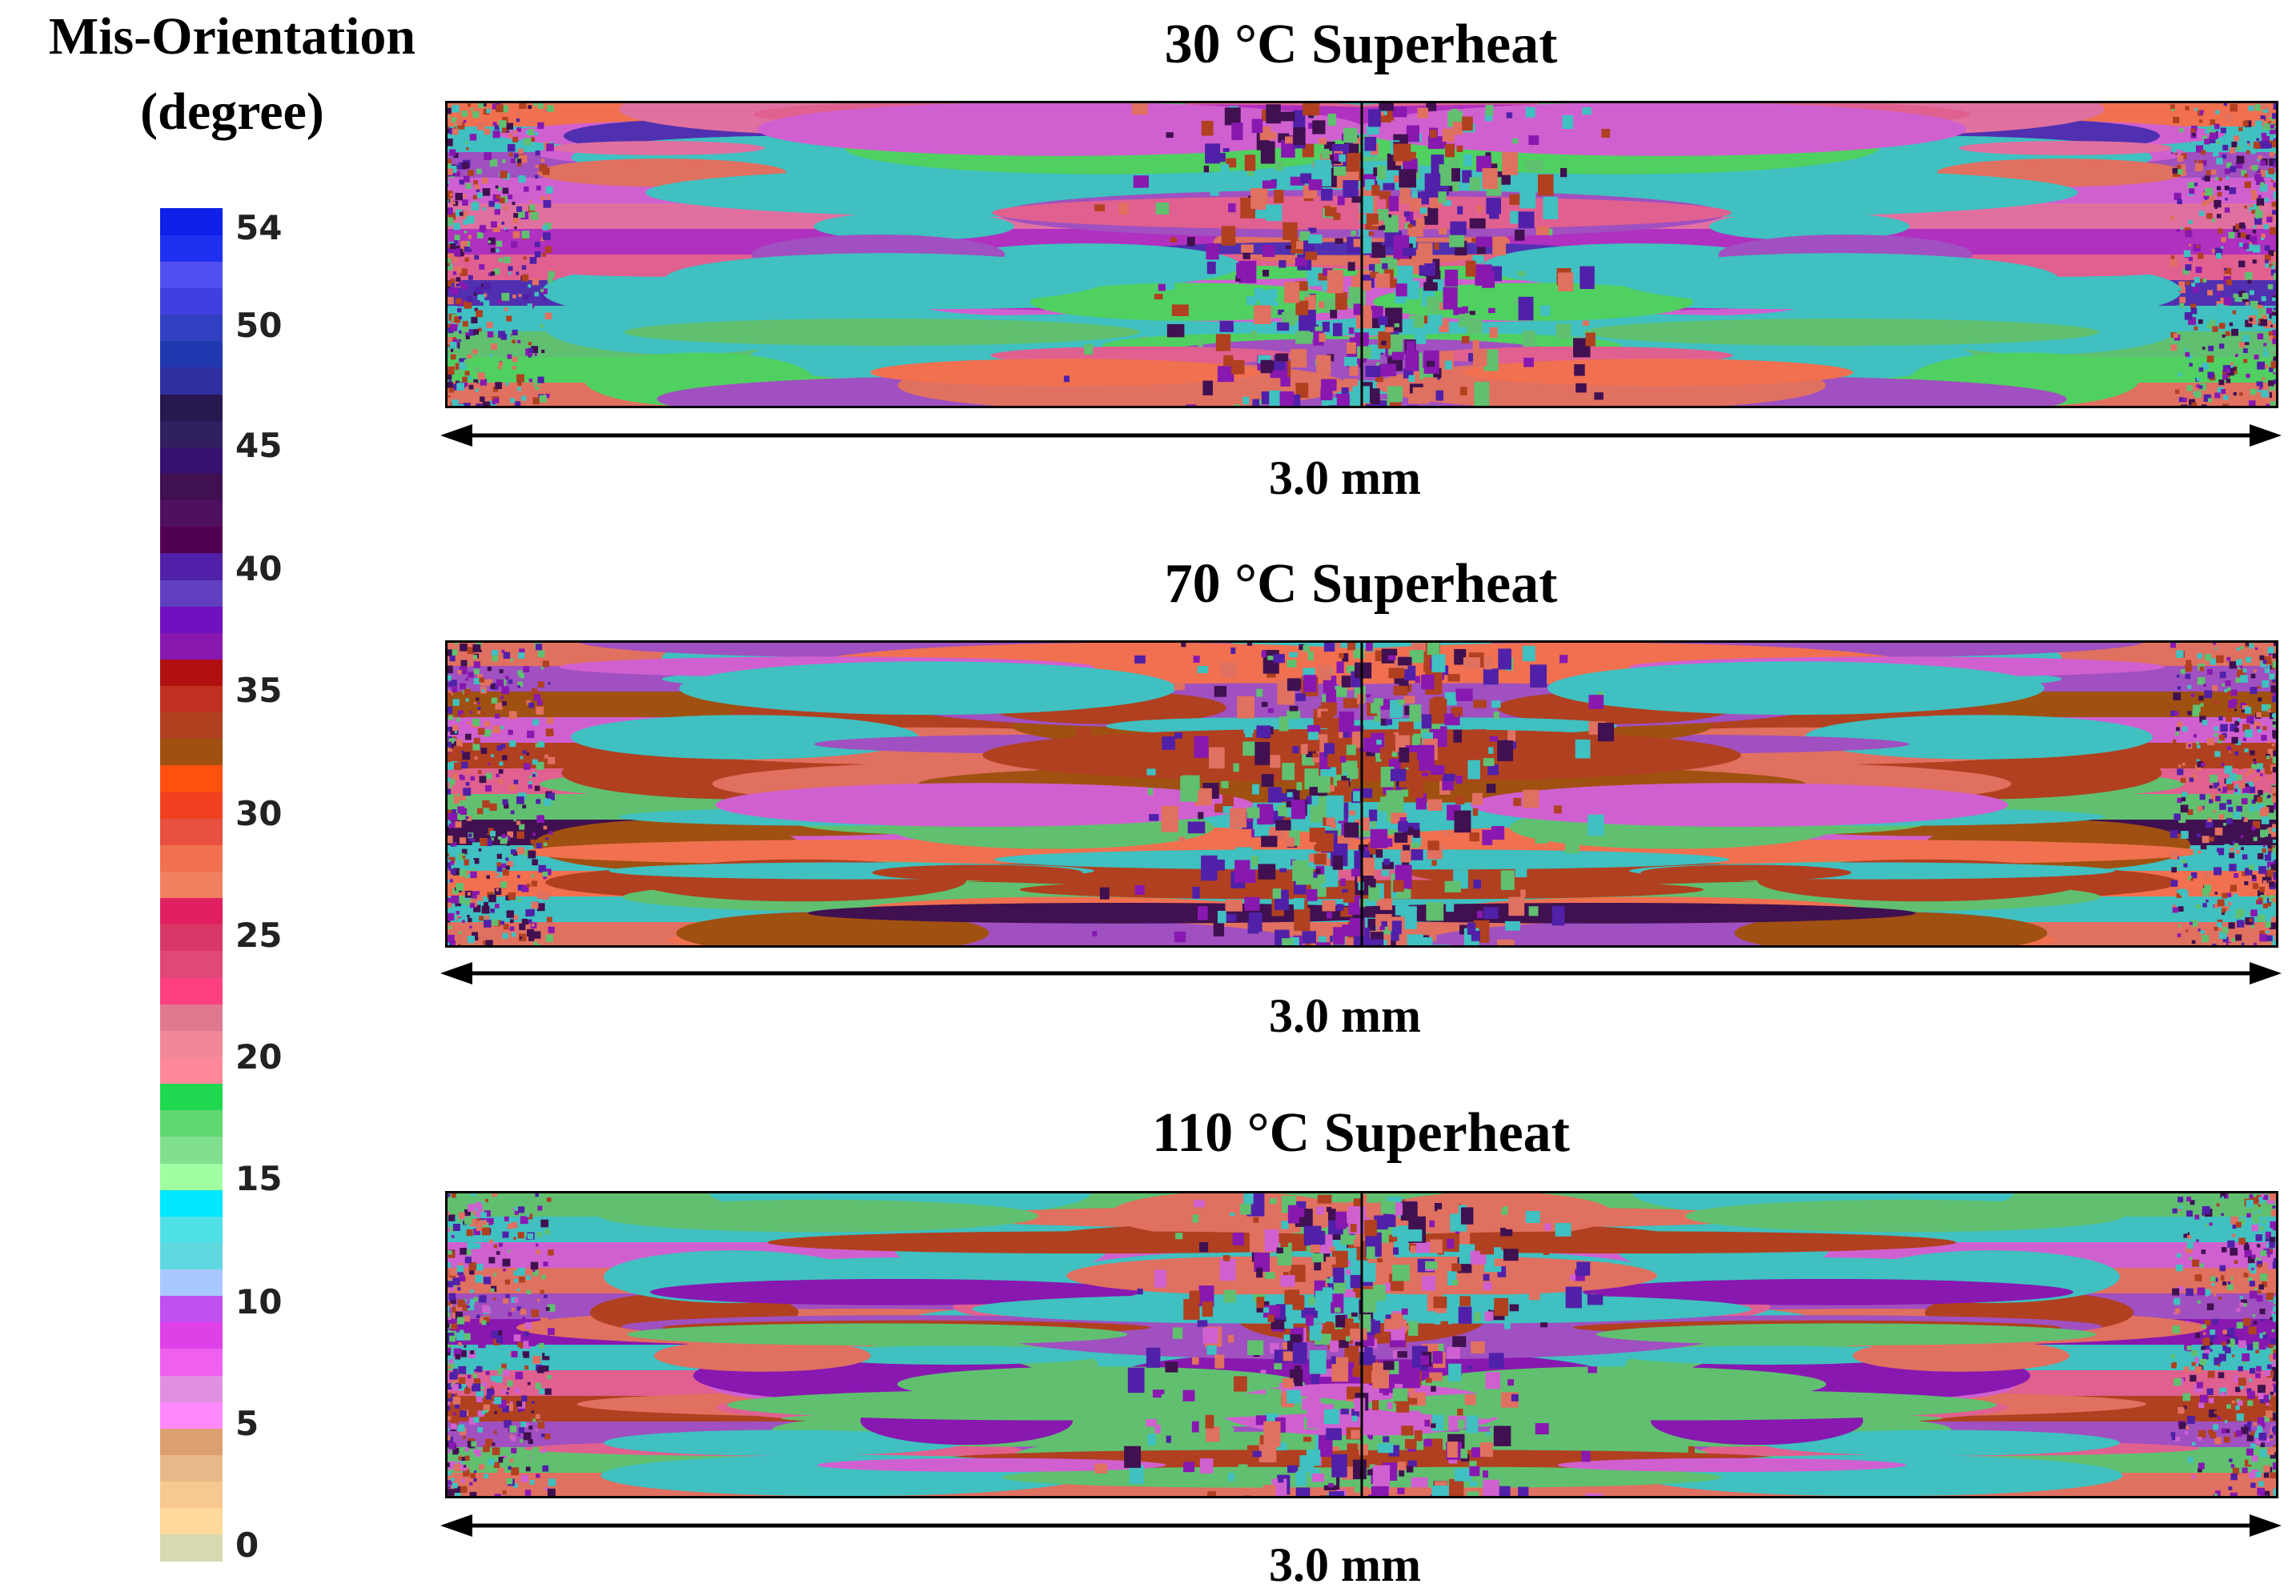  Describe the element at coordinates (191, 1203) in the screenshot. I see `color-scale-step` at that location.